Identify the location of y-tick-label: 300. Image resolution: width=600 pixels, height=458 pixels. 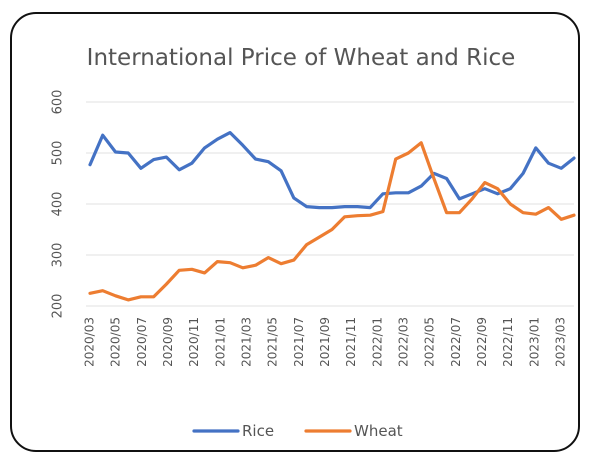
(58, 255).